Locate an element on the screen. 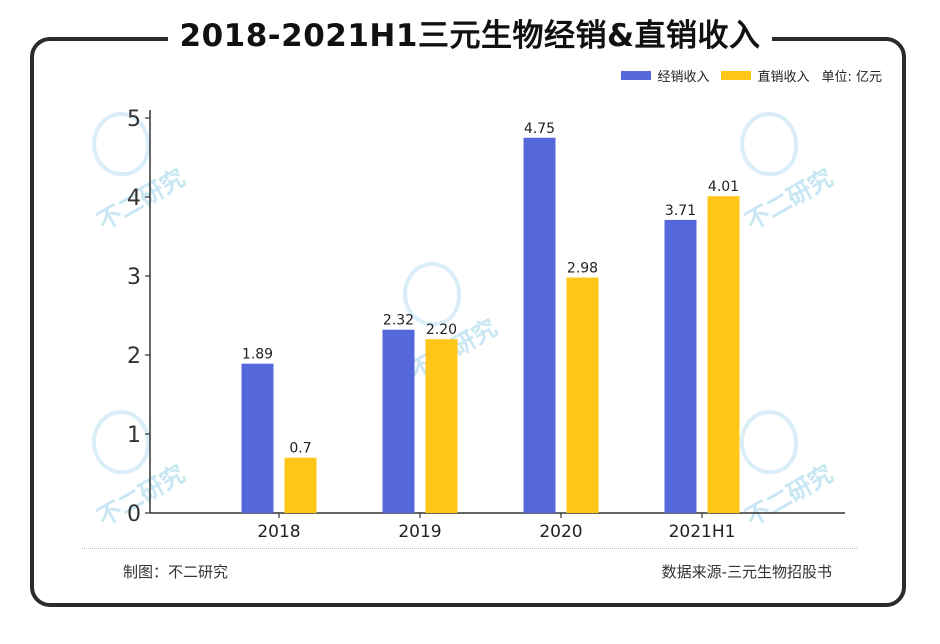  data-label-direct-2018: 0.7 is located at coordinates (300, 449).